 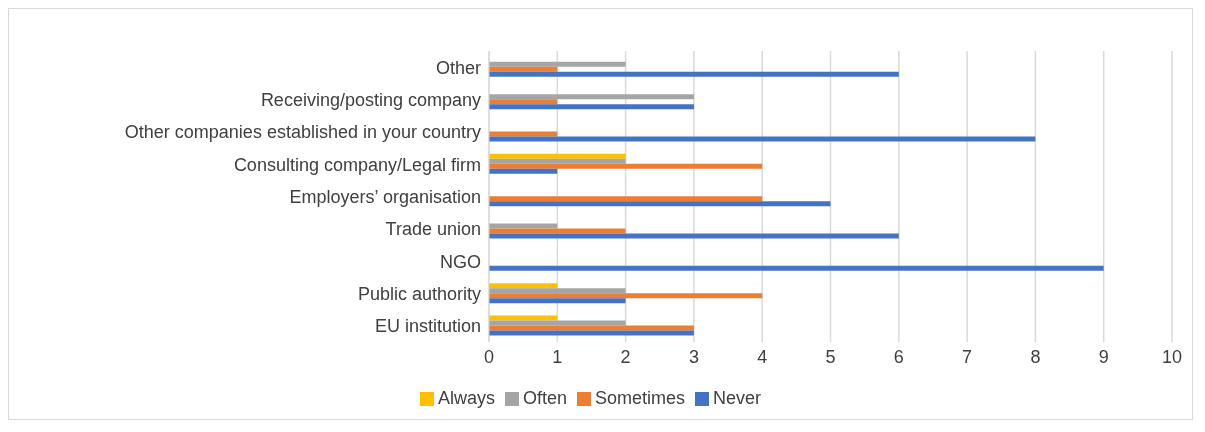 I want to click on x-tick-label: 0, so click(x=489, y=356).